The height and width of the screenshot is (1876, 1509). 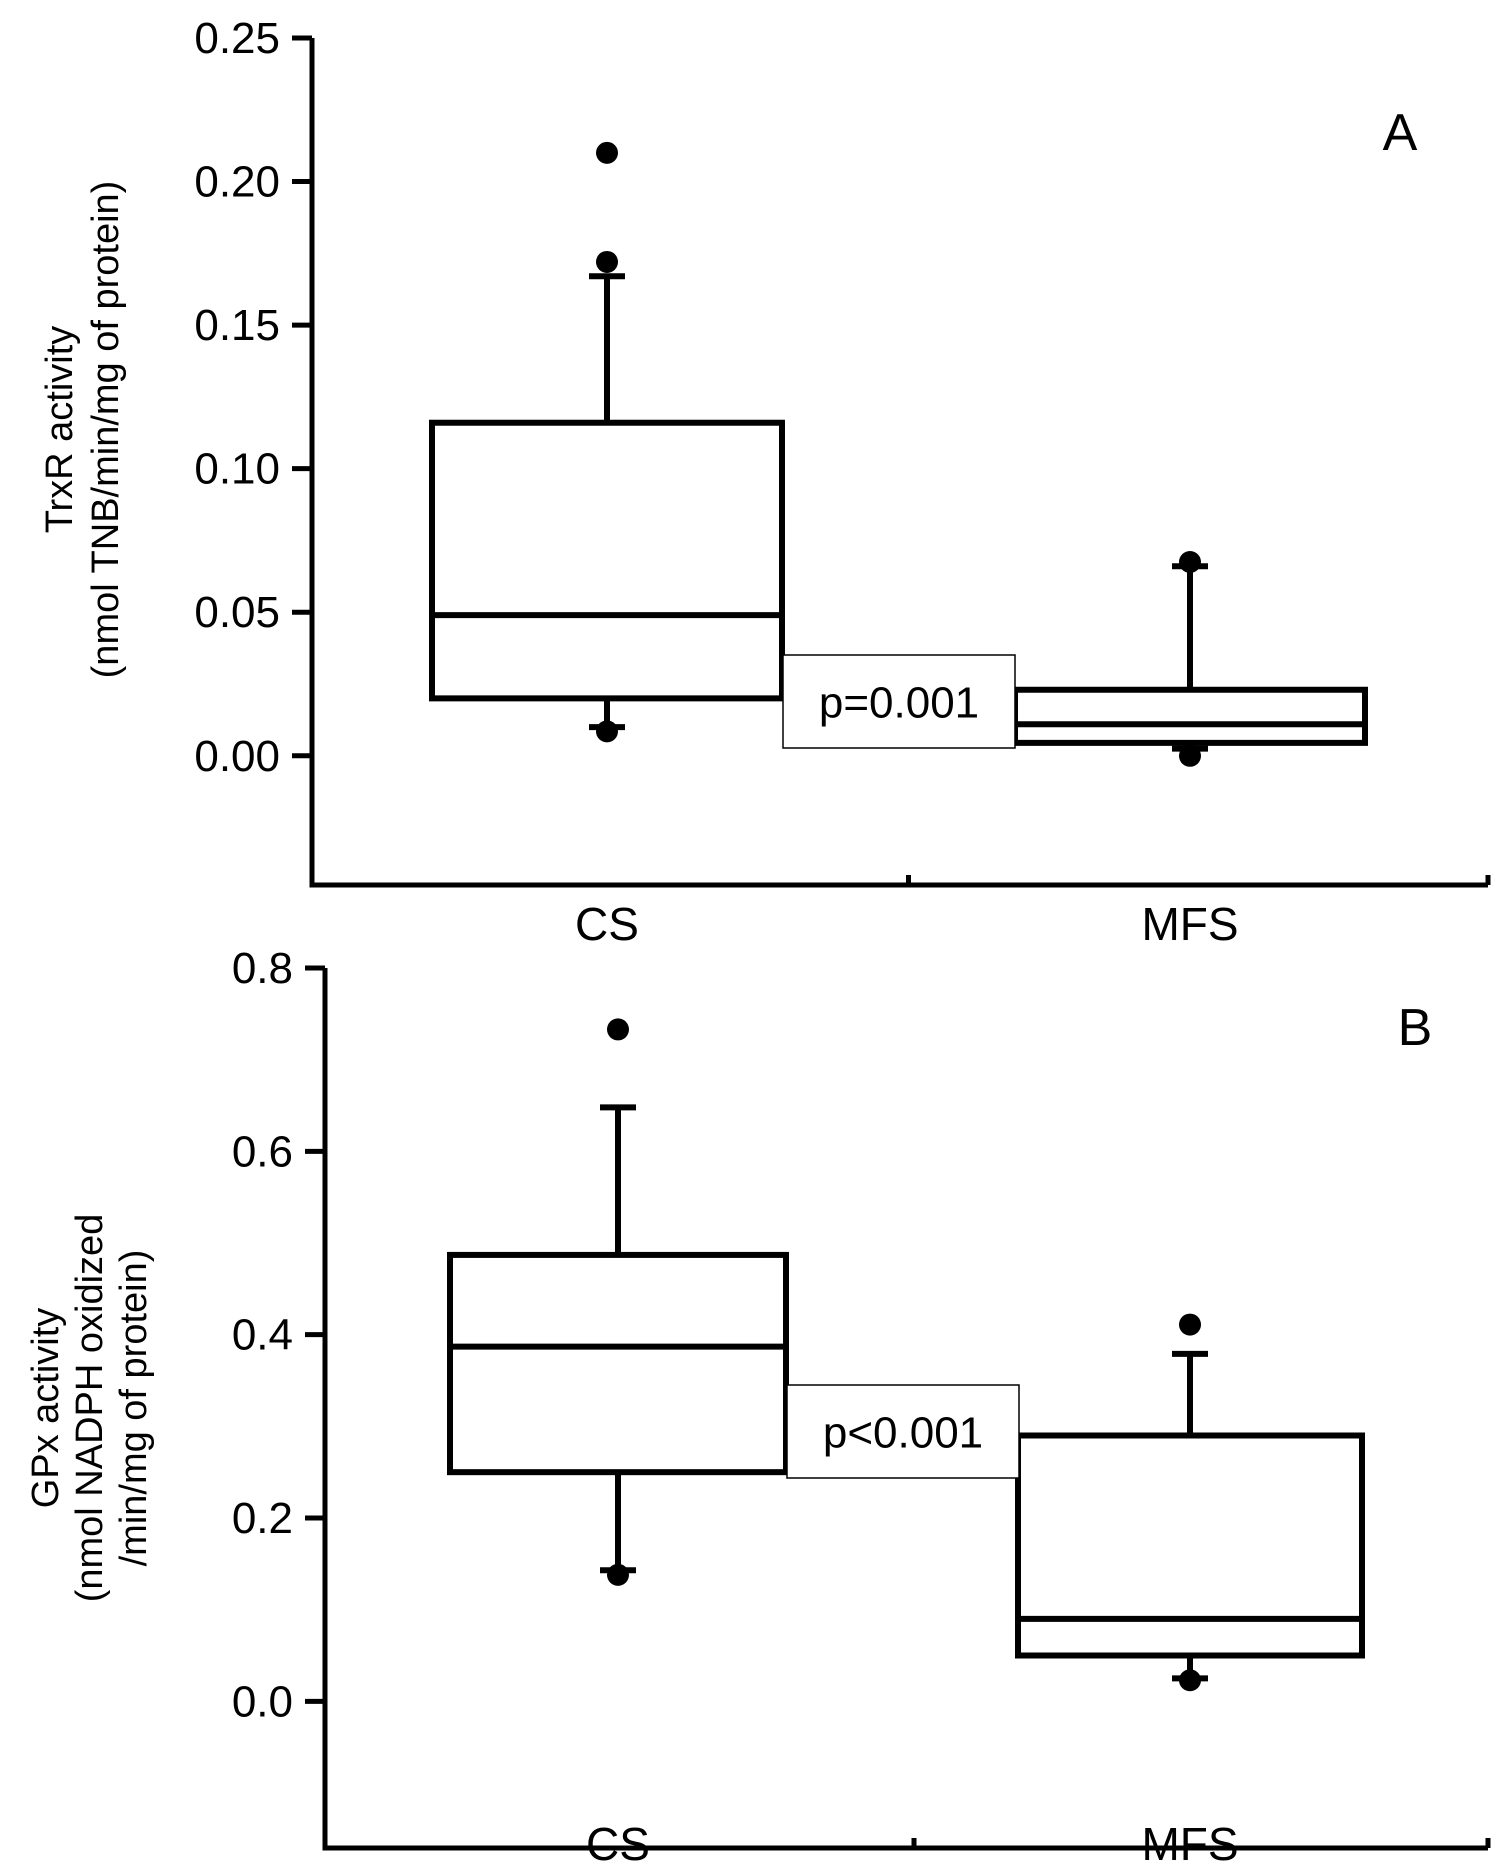 I want to click on y-tick-label: 0.05, so click(x=237, y=612).